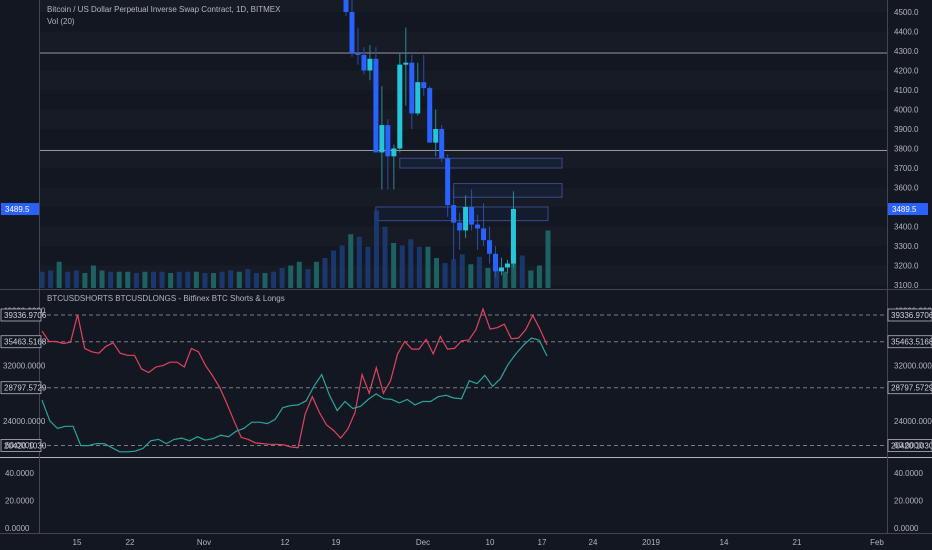 The width and height of the screenshot is (932, 550). I want to click on date-tick-label: 12, so click(285, 542).